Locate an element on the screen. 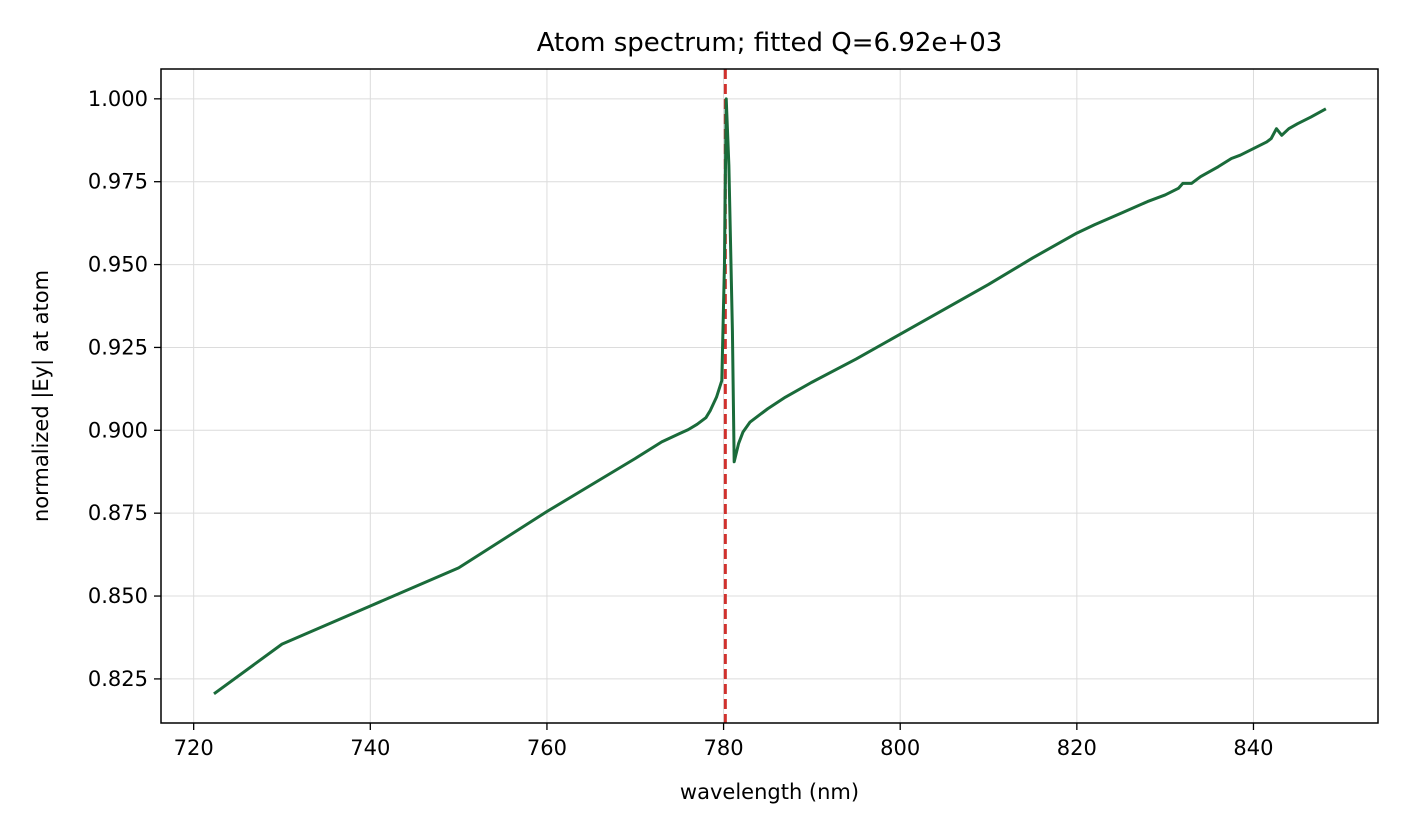 The height and width of the screenshot is (836, 1406). chart-title: Atom spectrum; fitted Q=6.92e+03 is located at coordinates (770, 43).